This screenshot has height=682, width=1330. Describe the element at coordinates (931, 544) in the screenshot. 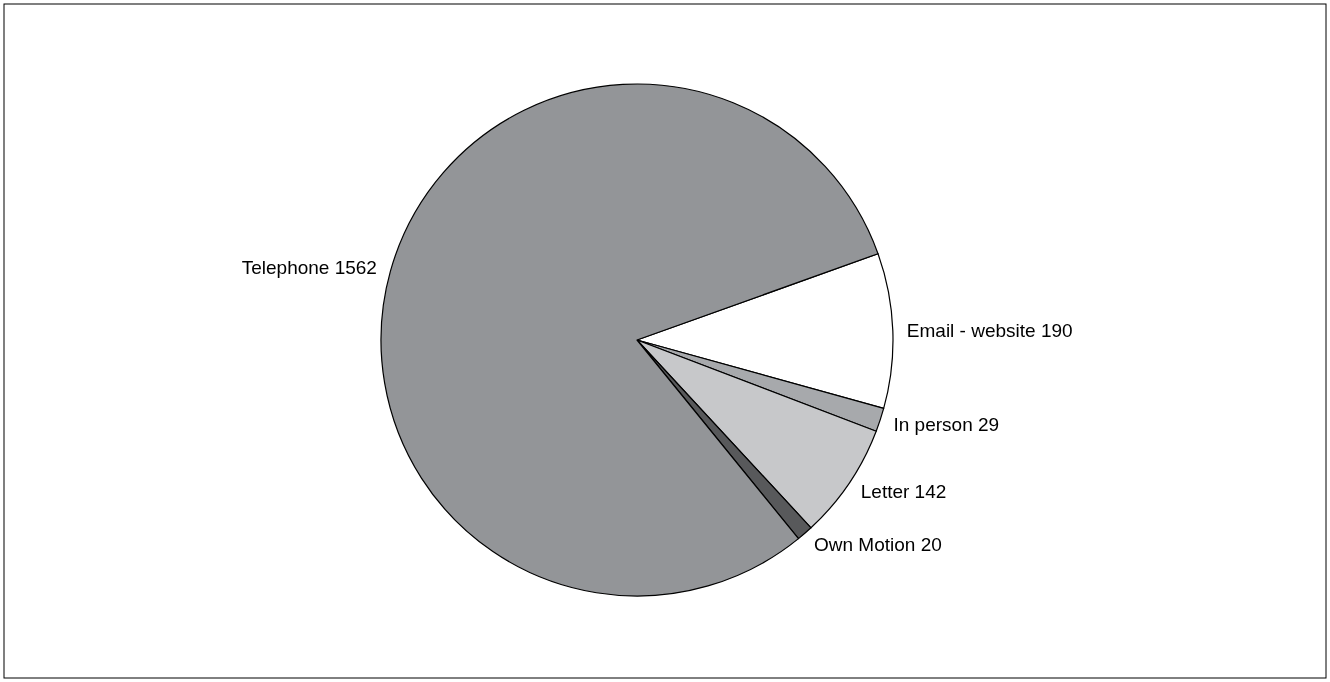

I see `data-label: 20` at that location.